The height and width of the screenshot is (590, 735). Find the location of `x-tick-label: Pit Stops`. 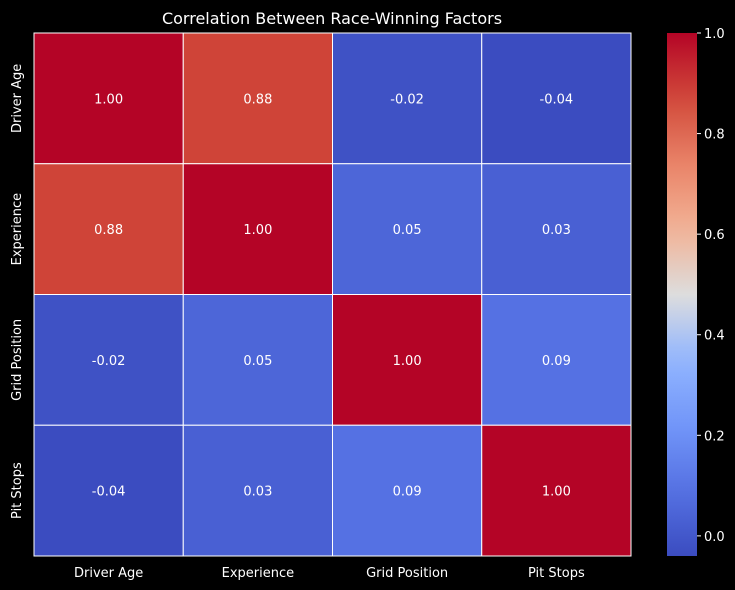

x-tick-label: Pit Stops is located at coordinates (556, 573).